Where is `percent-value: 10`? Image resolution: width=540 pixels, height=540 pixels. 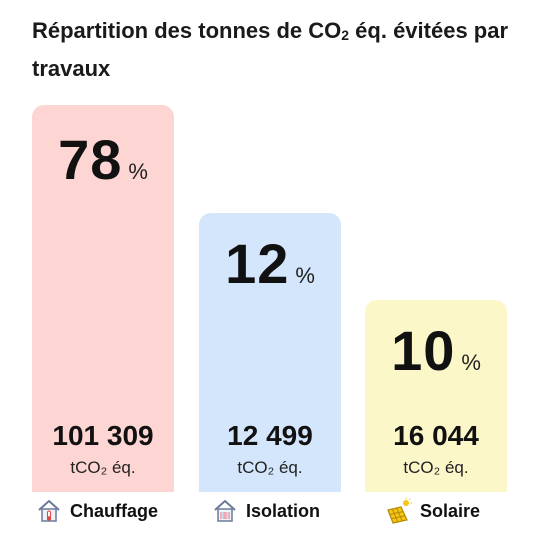
percent-value: 10 is located at coordinates (423, 350).